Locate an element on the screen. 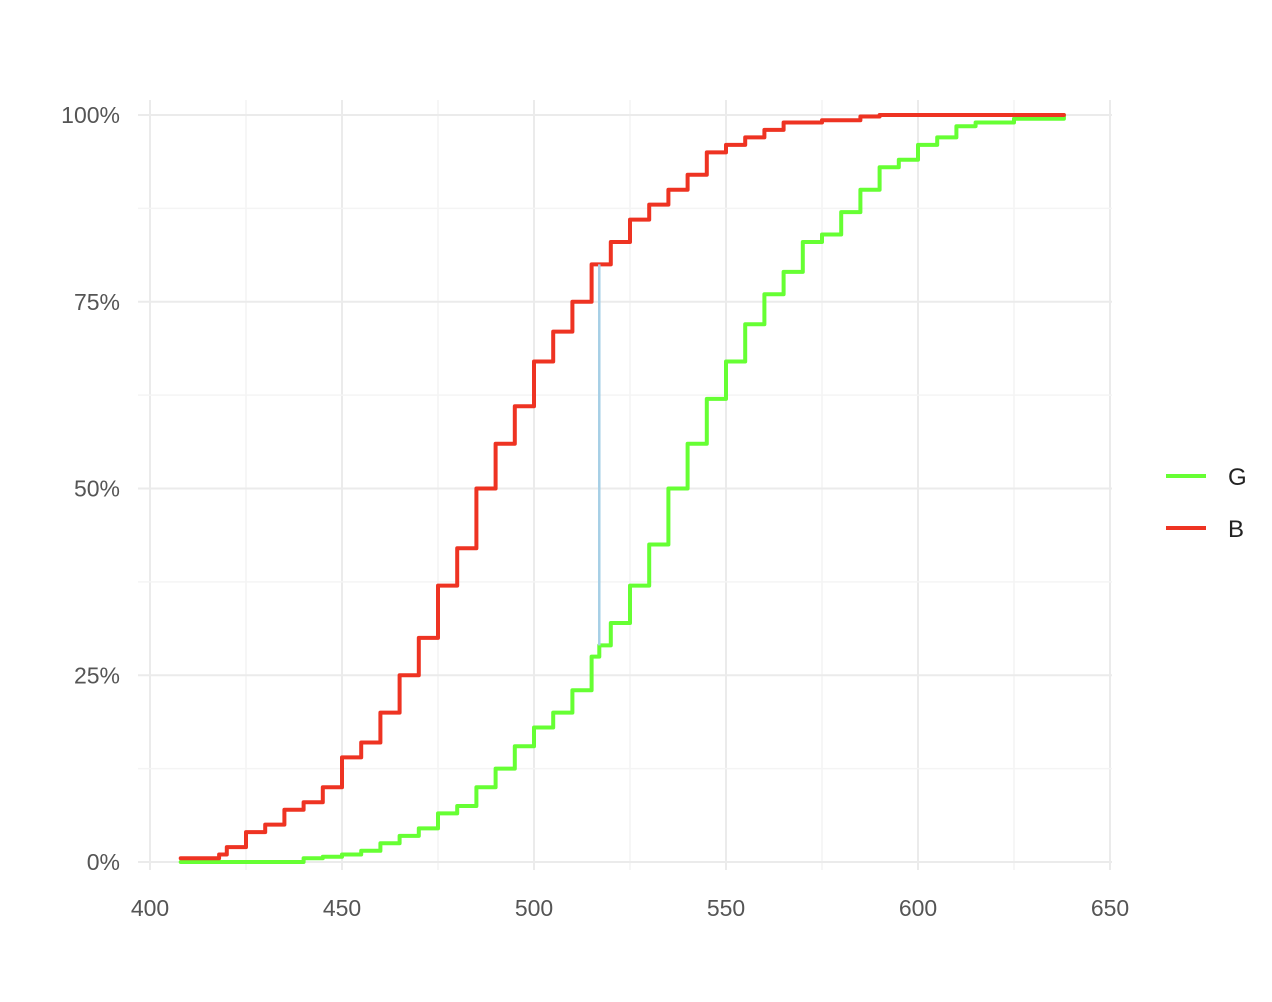 This screenshot has width=1272, height=1002. x-axis-ticks: 400 450 500 550 600 650 is located at coordinates (630, 908).